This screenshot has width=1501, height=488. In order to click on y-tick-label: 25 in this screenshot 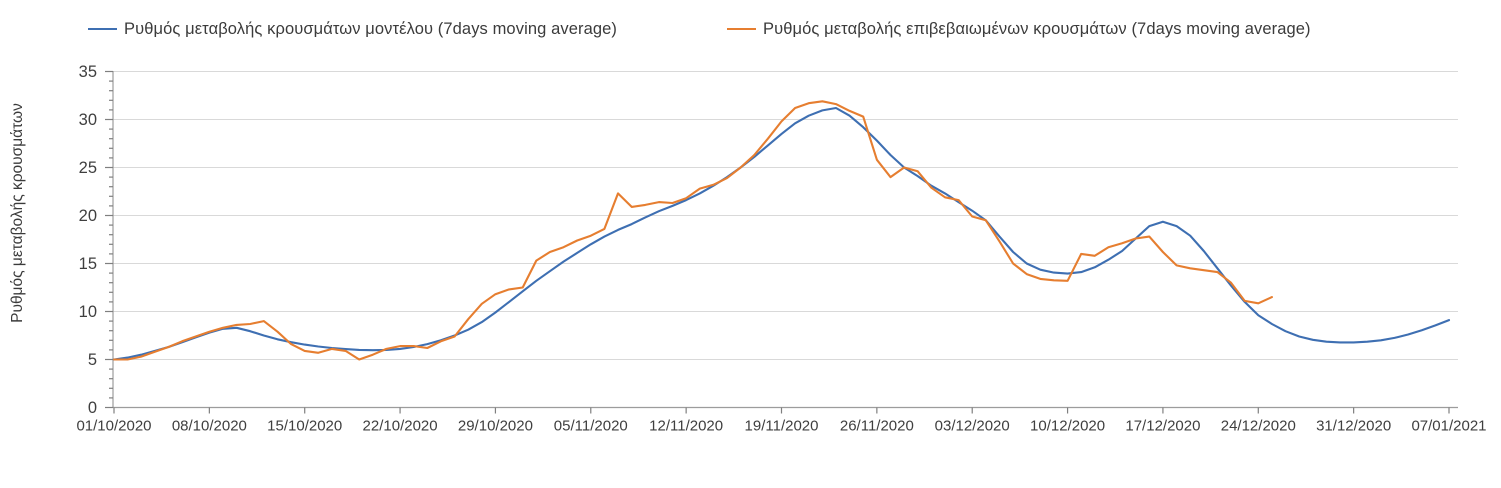, I will do `click(88, 168)`.